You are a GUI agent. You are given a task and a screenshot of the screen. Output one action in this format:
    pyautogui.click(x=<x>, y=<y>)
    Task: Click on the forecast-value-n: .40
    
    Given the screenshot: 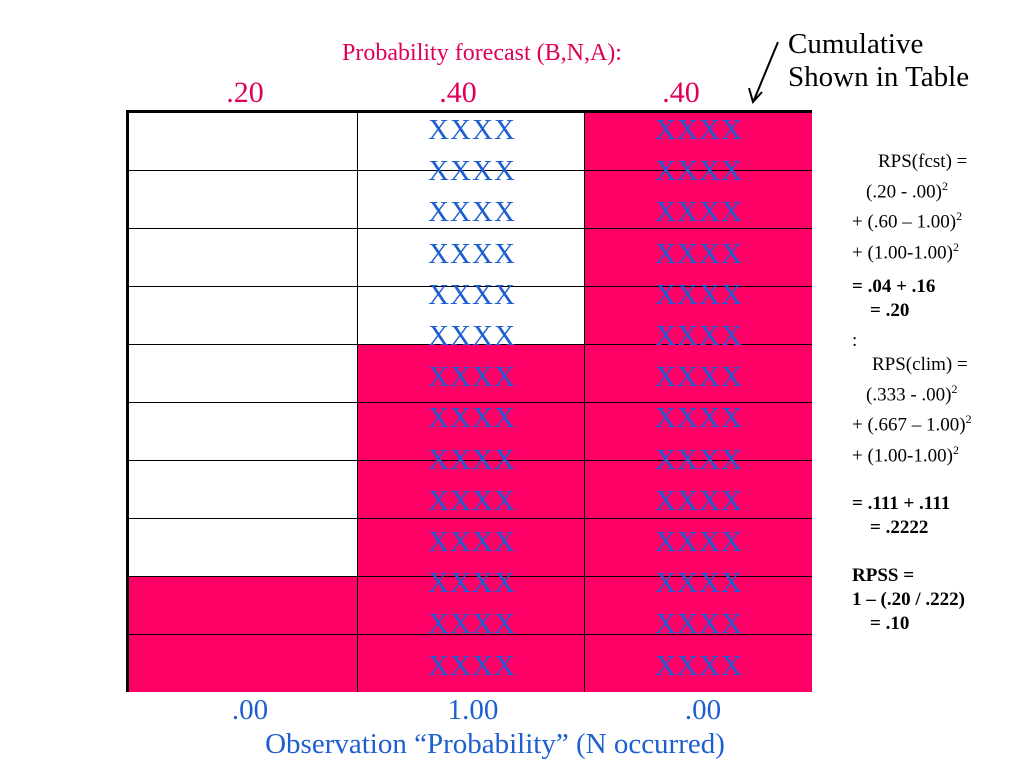 What is the action you would take?
    pyautogui.click(x=458, y=92)
    